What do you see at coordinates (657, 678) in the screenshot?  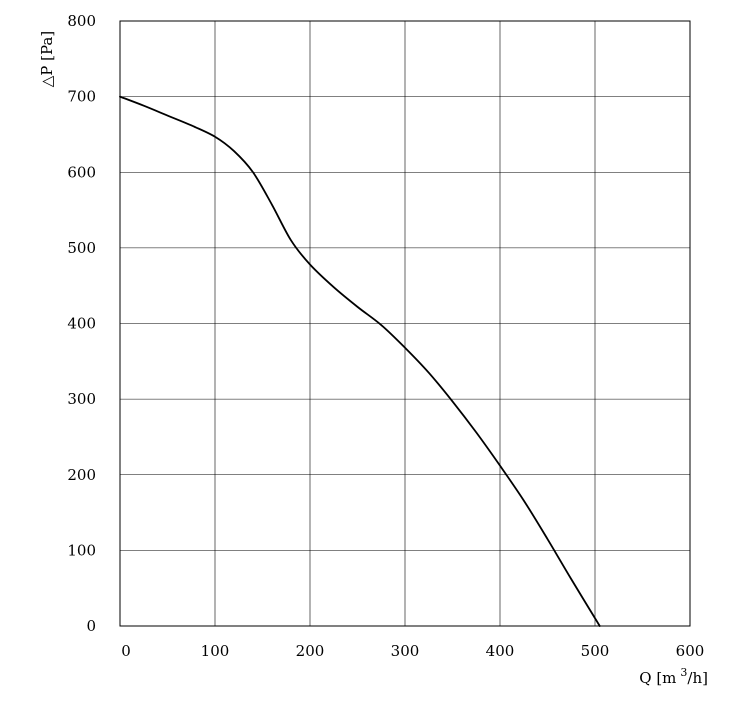 I see `x-axis-label-main: Q [m` at bounding box center [657, 678].